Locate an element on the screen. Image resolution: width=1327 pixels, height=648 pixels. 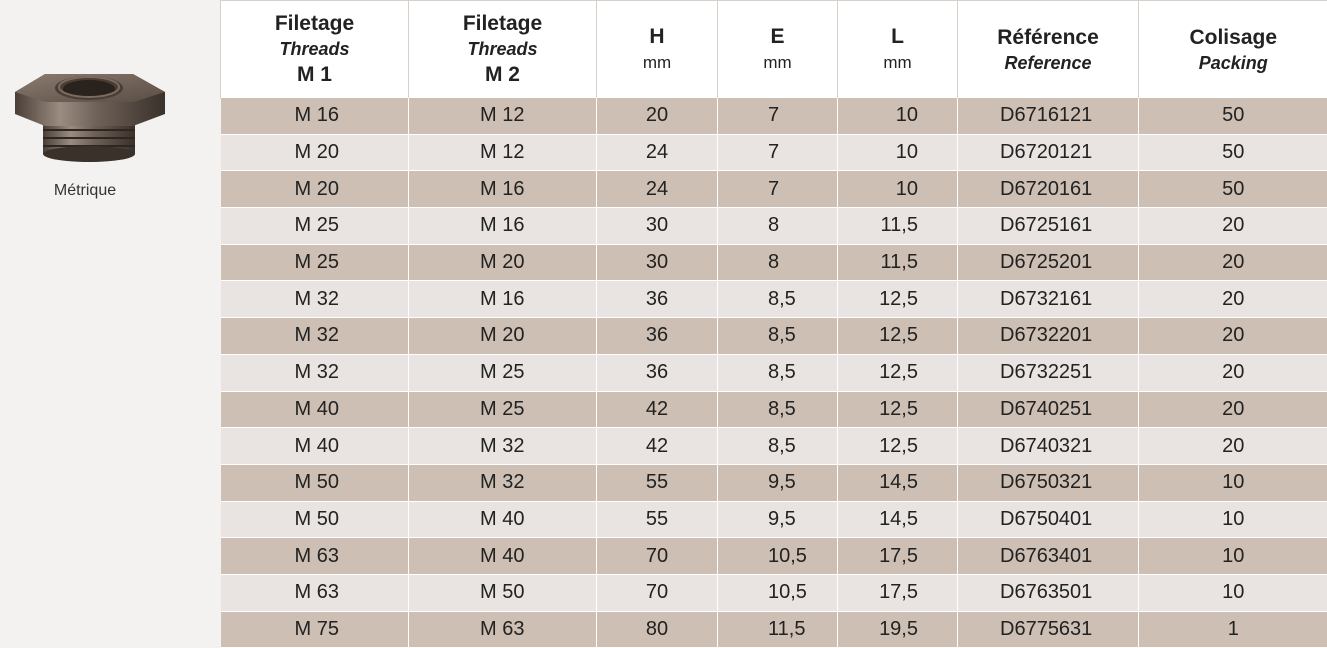
cell-thread-m2: M 63 is located at coordinates (503, 629).